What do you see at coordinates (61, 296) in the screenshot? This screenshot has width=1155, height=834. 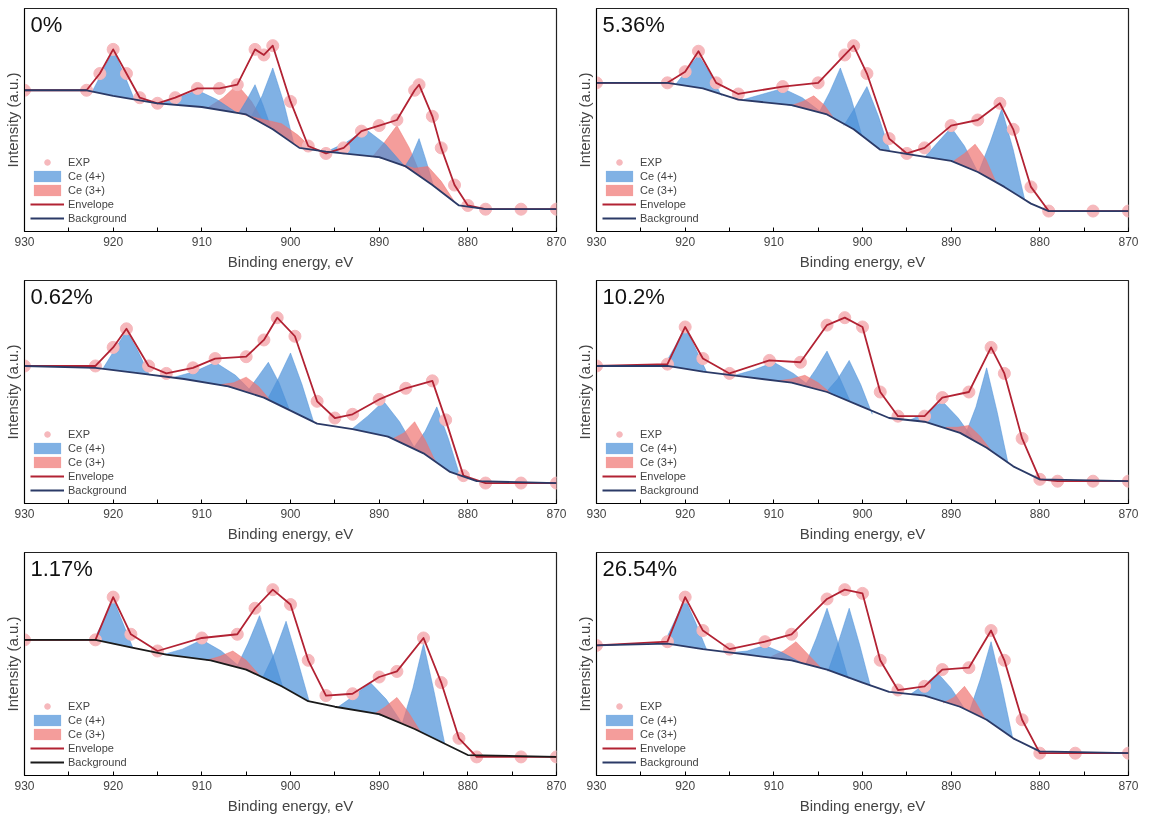 I see `chart-title: 0.62%` at bounding box center [61, 296].